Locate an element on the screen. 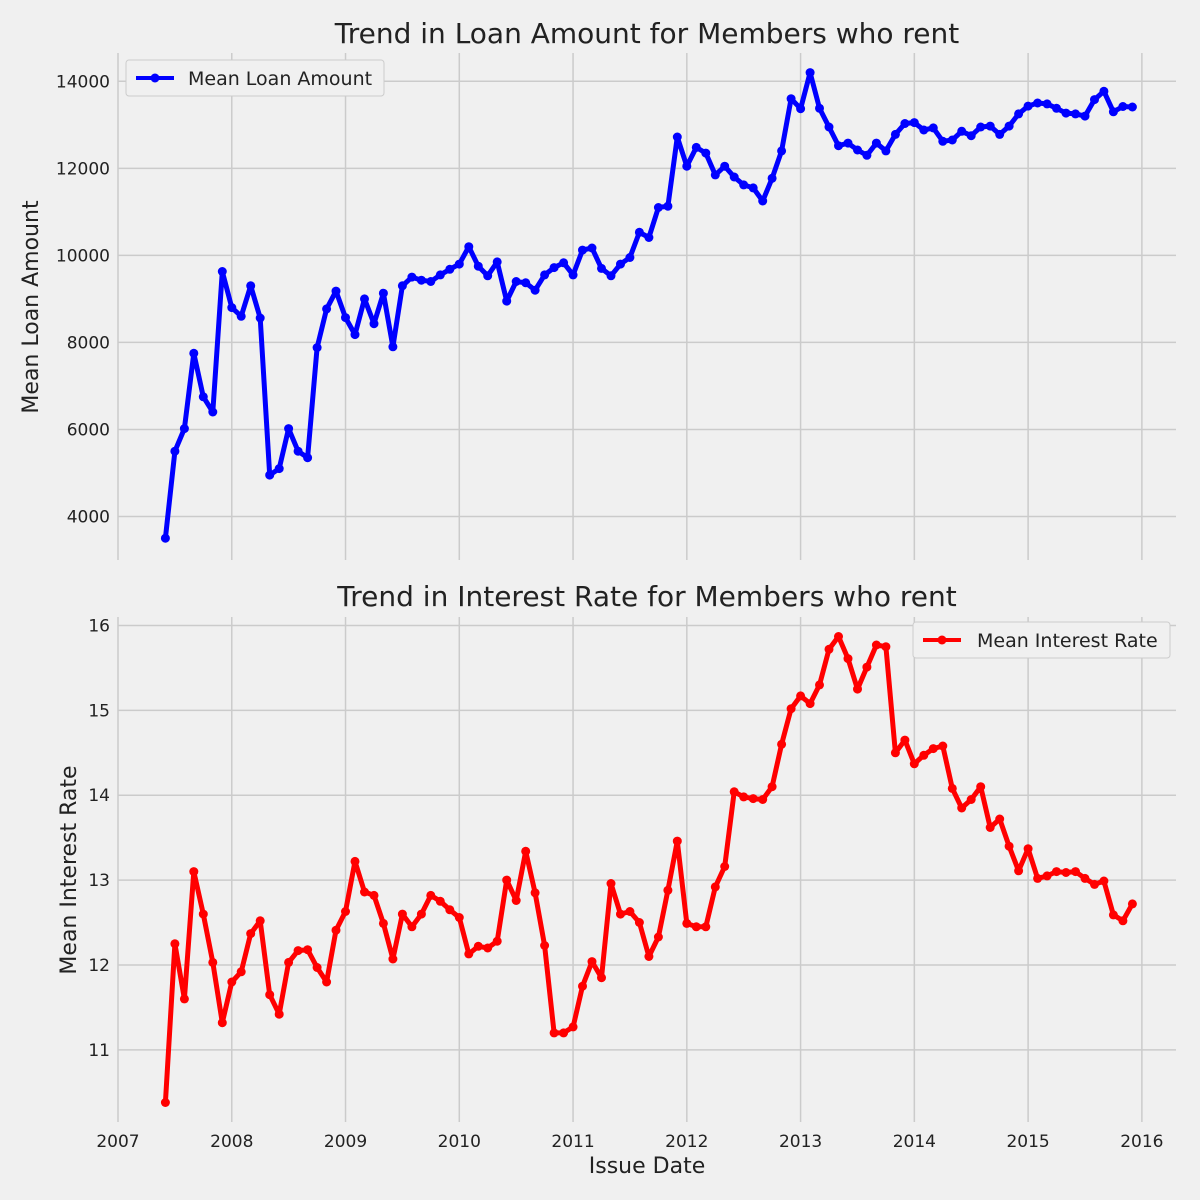 The width and height of the screenshot is (1200, 1200). loan-amount-y-axis-label: Mean Loan Amount is located at coordinates (31, 307).